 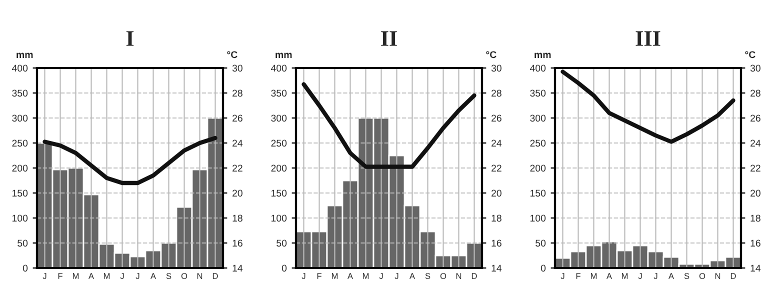 What do you see at coordinates (130, 38) in the screenshot?
I see `chart-title: I` at bounding box center [130, 38].